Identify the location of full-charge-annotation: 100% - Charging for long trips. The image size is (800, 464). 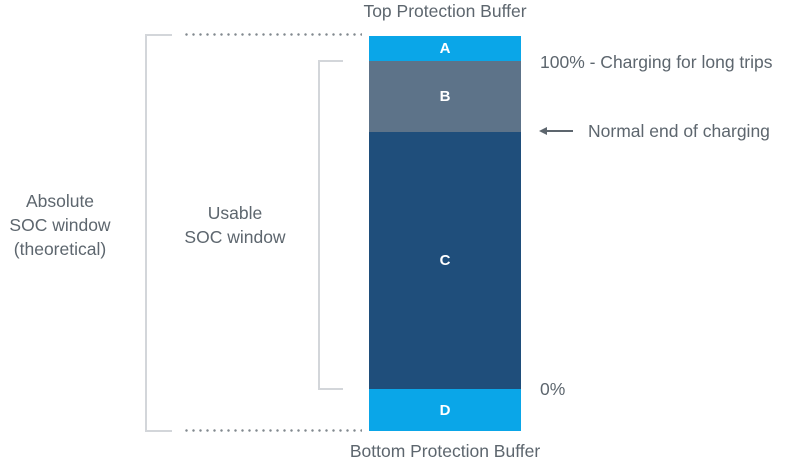
(656, 62).